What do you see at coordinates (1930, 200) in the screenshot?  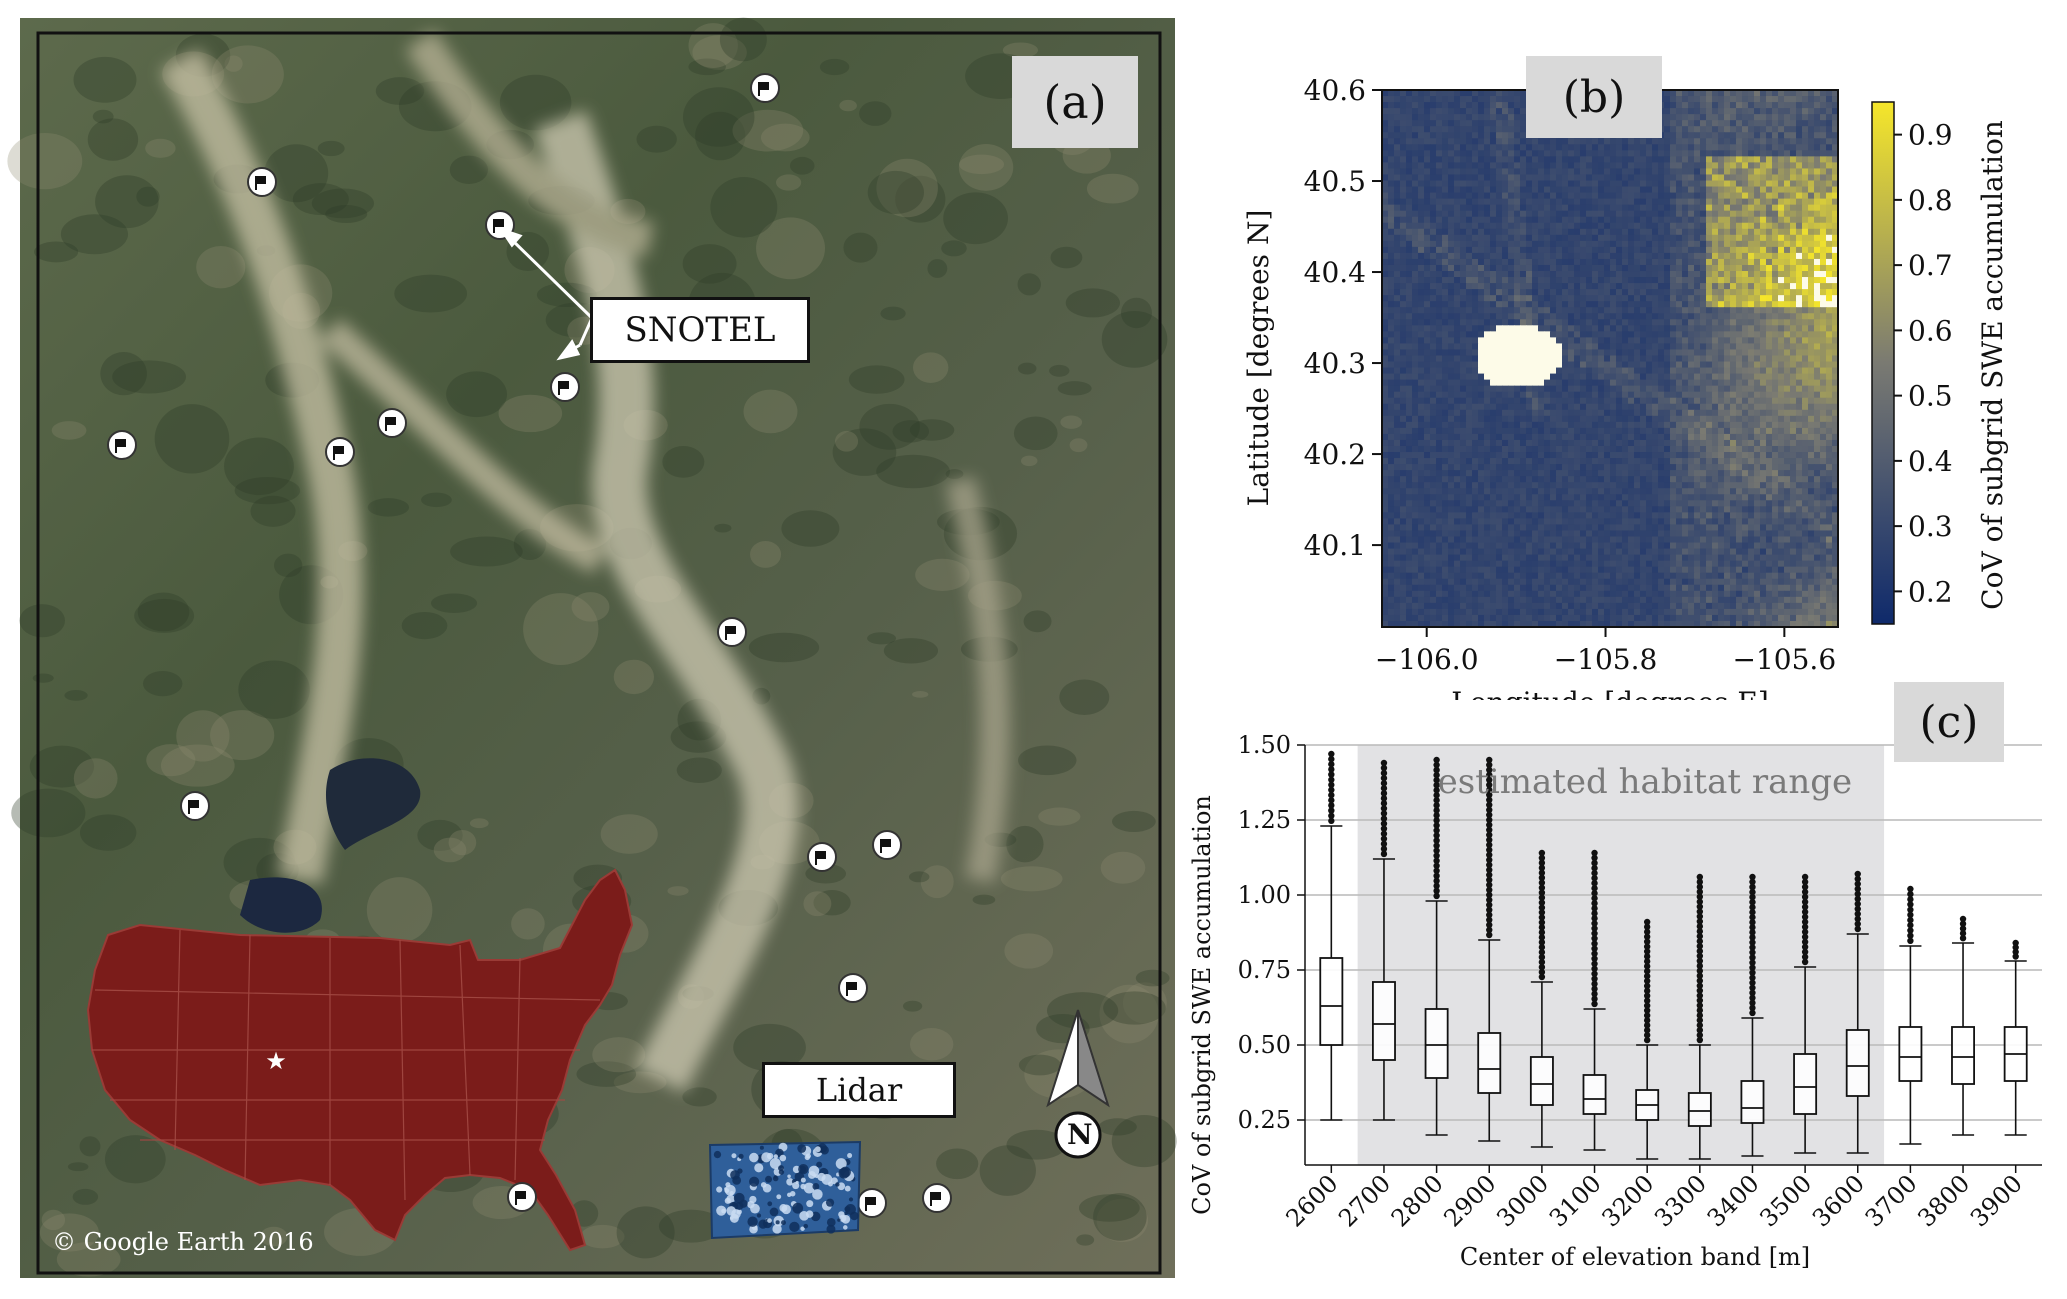 I see `colorbar-tick-label: 0.8` at bounding box center [1930, 200].